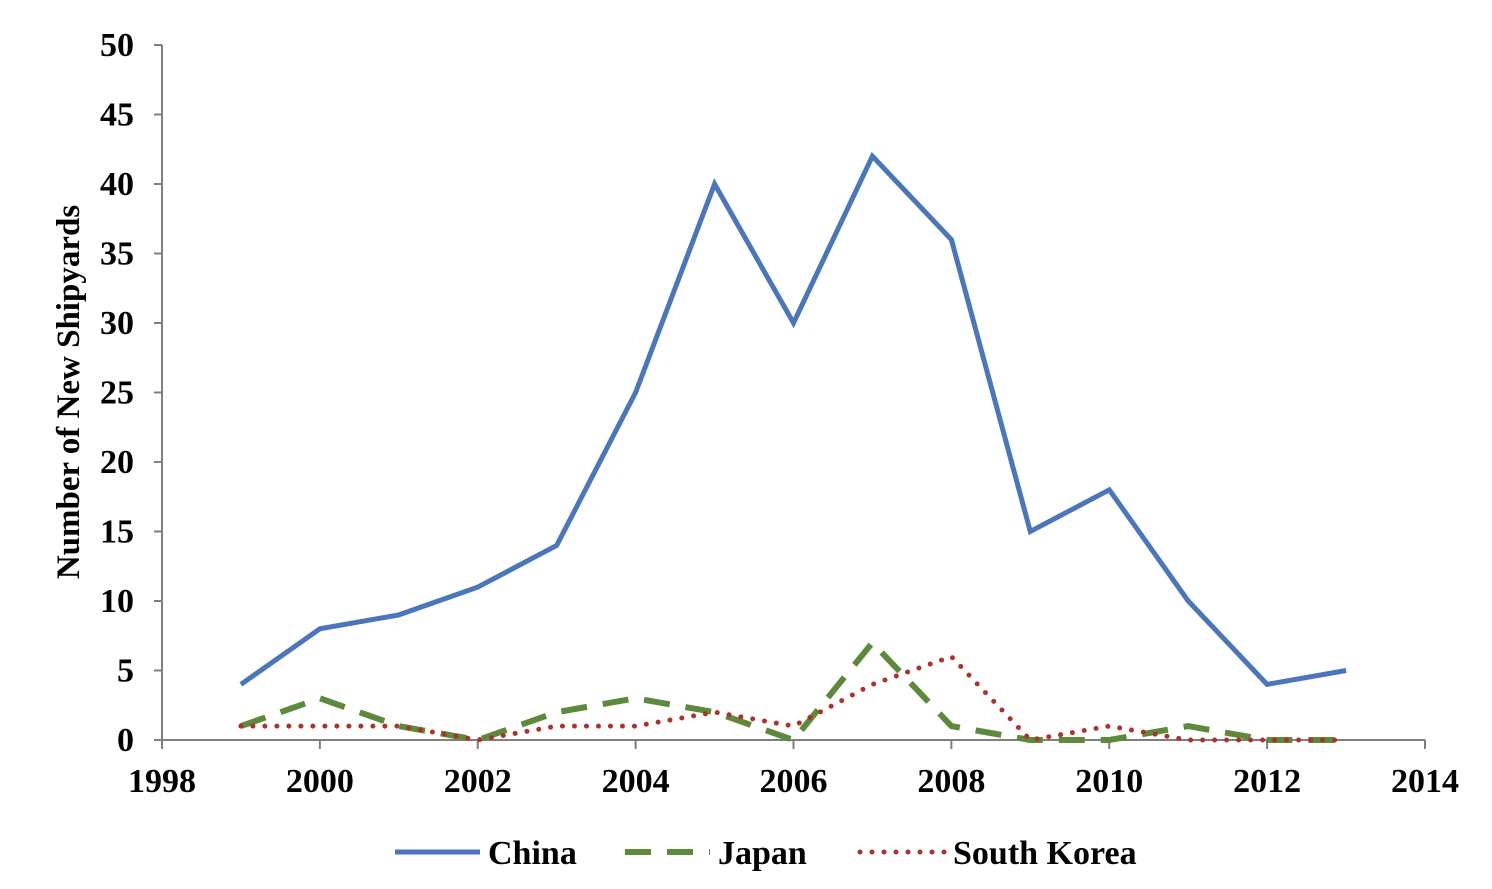 The width and height of the screenshot is (1492, 889). I want to click on y-tick-label: 0, so click(125, 740).